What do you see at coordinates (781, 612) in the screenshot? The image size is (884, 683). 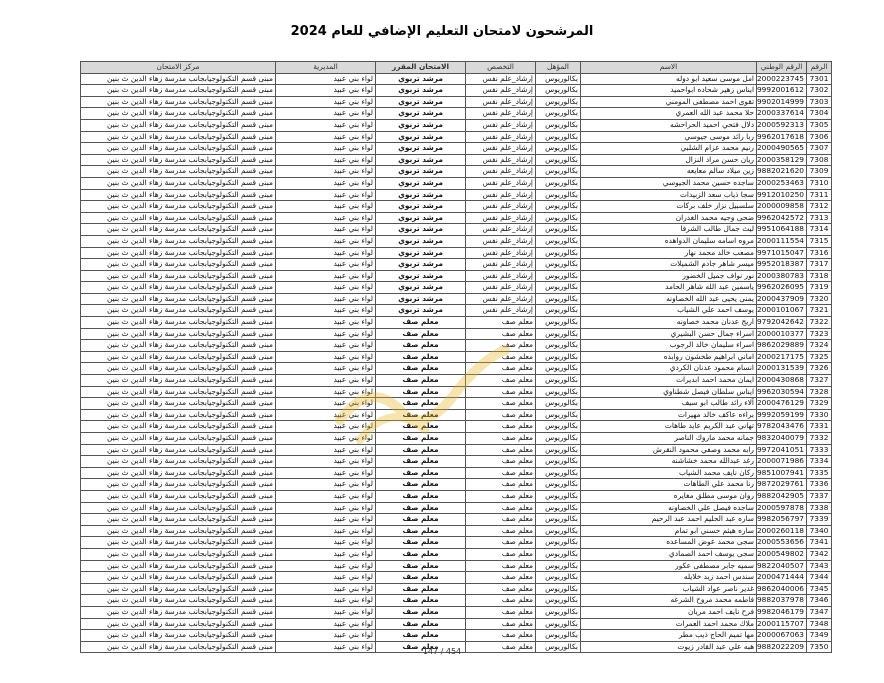 I see `cell-national-id: 9982046179` at bounding box center [781, 612].